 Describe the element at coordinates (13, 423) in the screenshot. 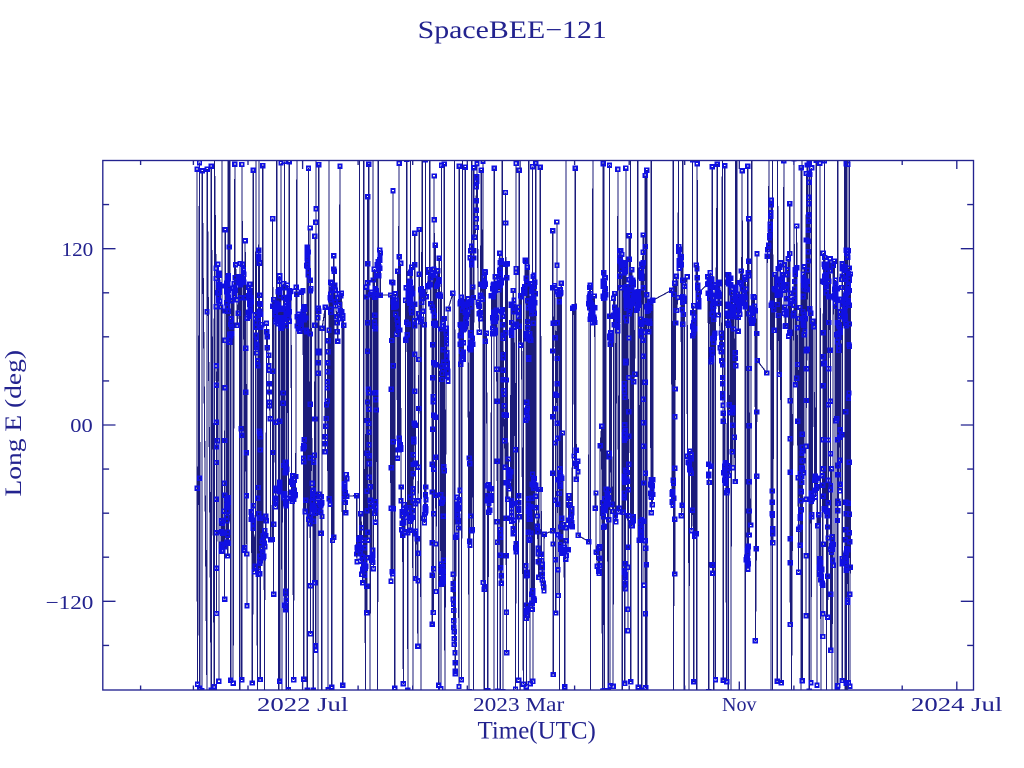

I see `svg-text: Long E (deg)` at that location.